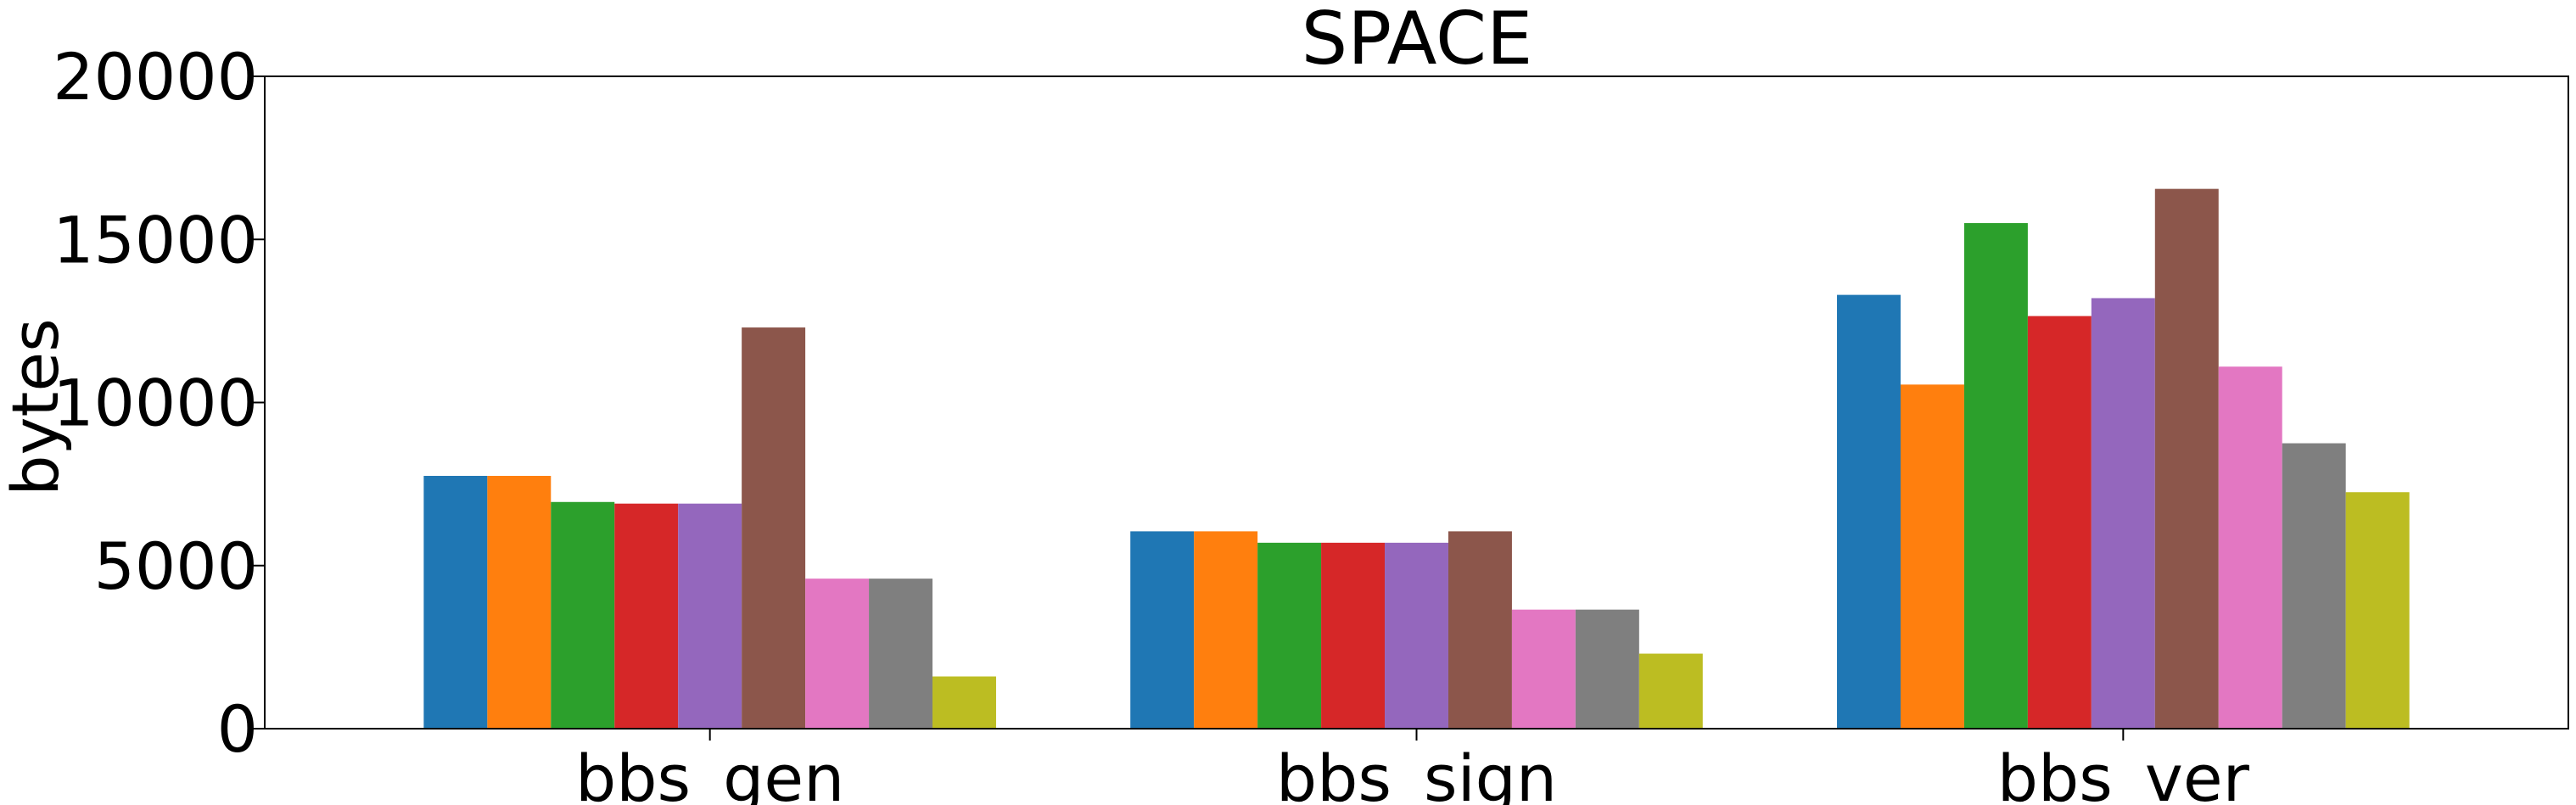 The height and width of the screenshot is (805, 2576). Describe the element at coordinates (155, 77) in the screenshot. I see `y-tick-label: 20000` at that location.